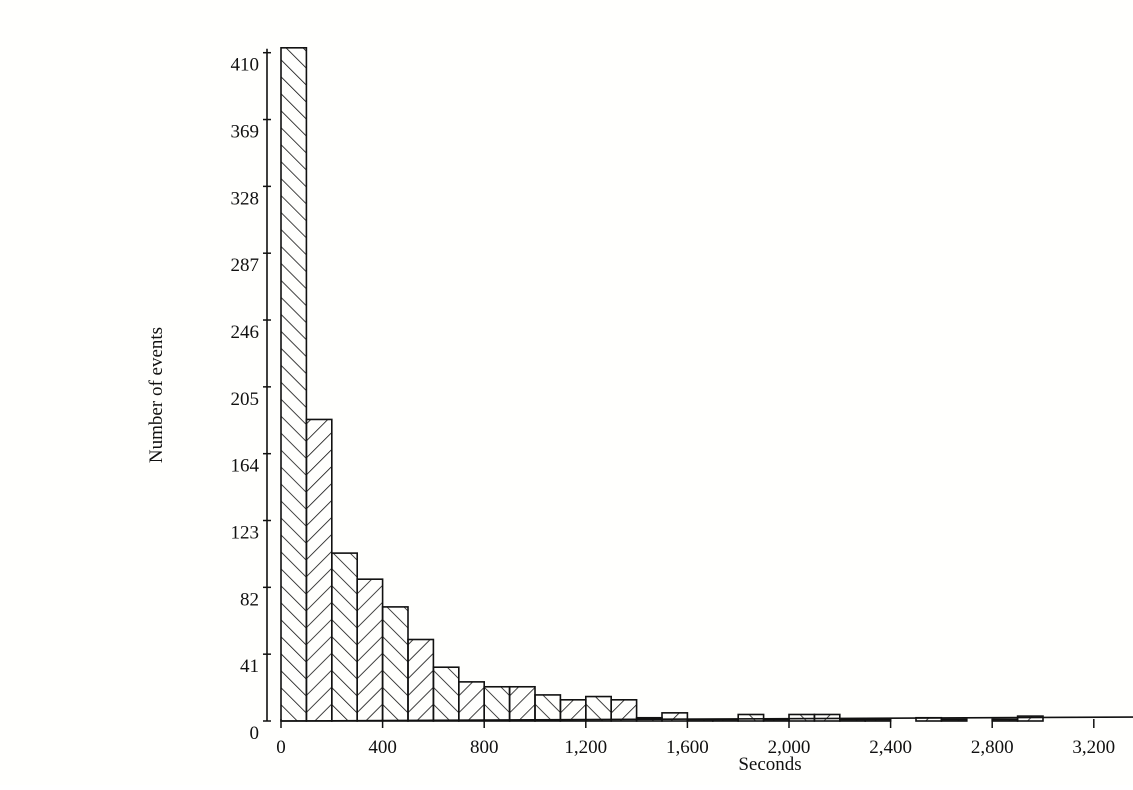 This screenshot has height=790, width=1133. Describe the element at coordinates (789, 747) in the screenshot. I see `x-tick-label: 2,000` at that location.